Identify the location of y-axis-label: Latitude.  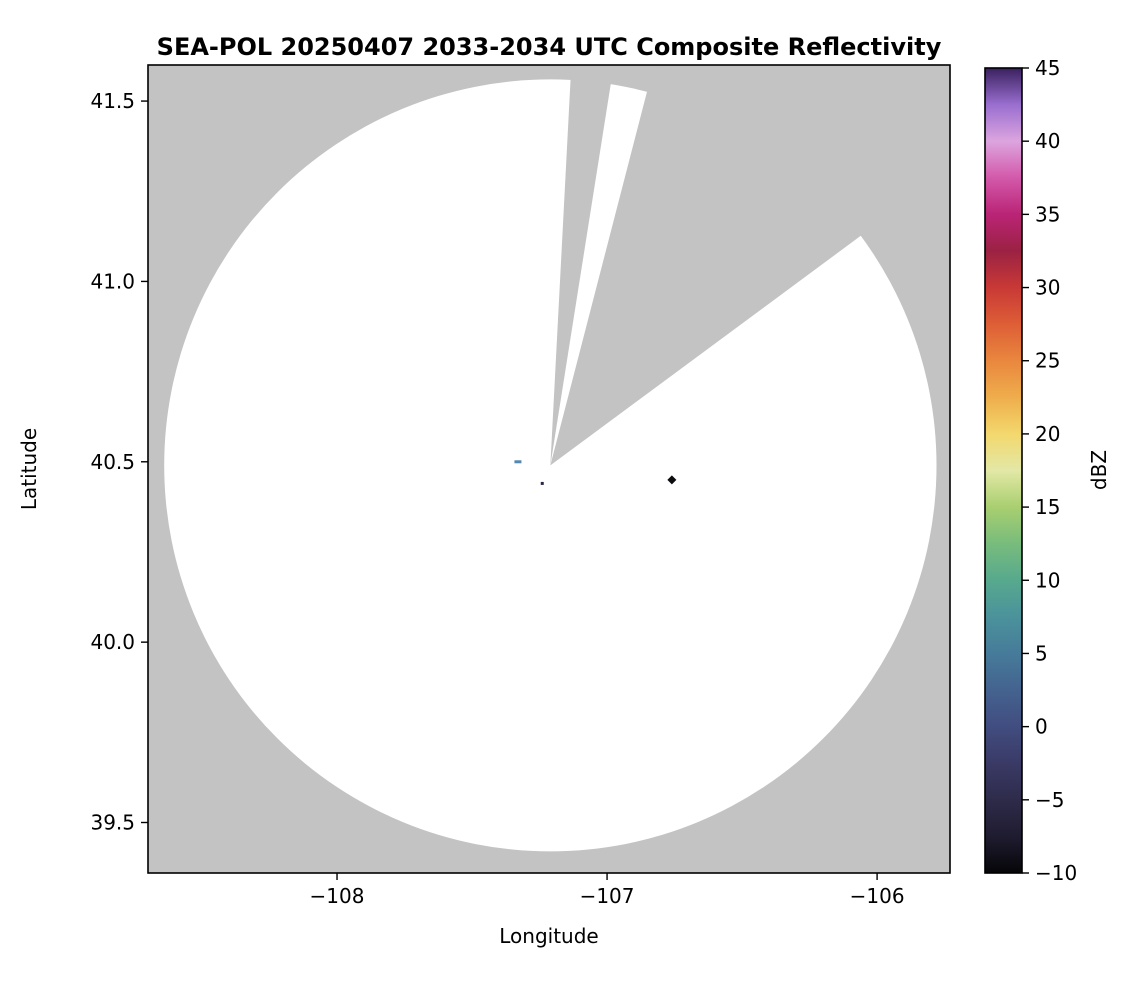
(29, 469).